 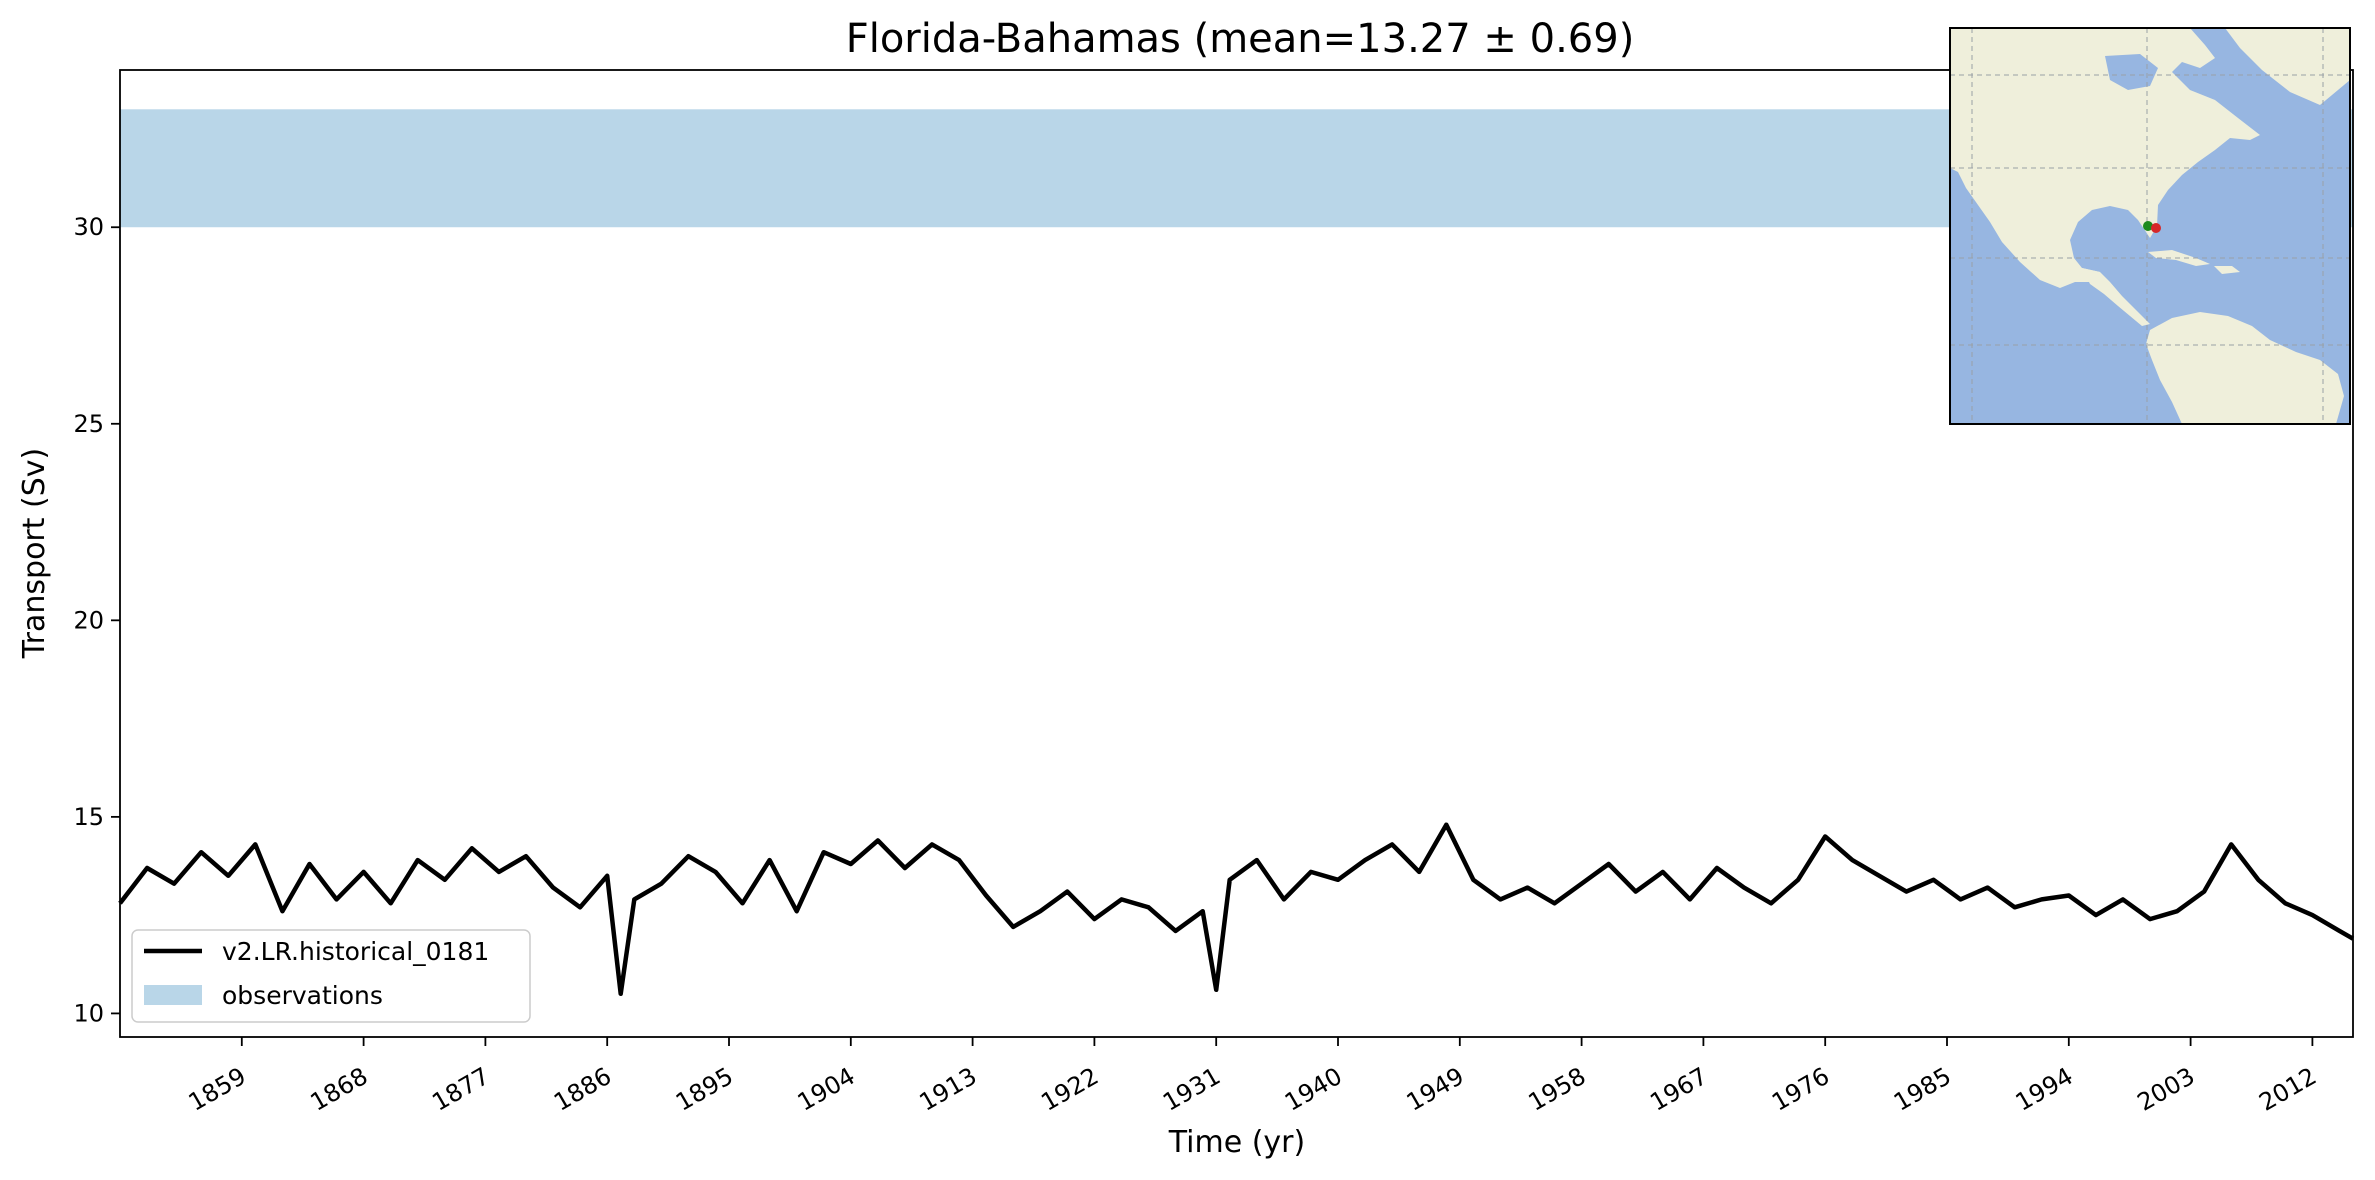 What do you see at coordinates (2131, 72) in the screenshot?
I see `inset-hudson-bay` at bounding box center [2131, 72].